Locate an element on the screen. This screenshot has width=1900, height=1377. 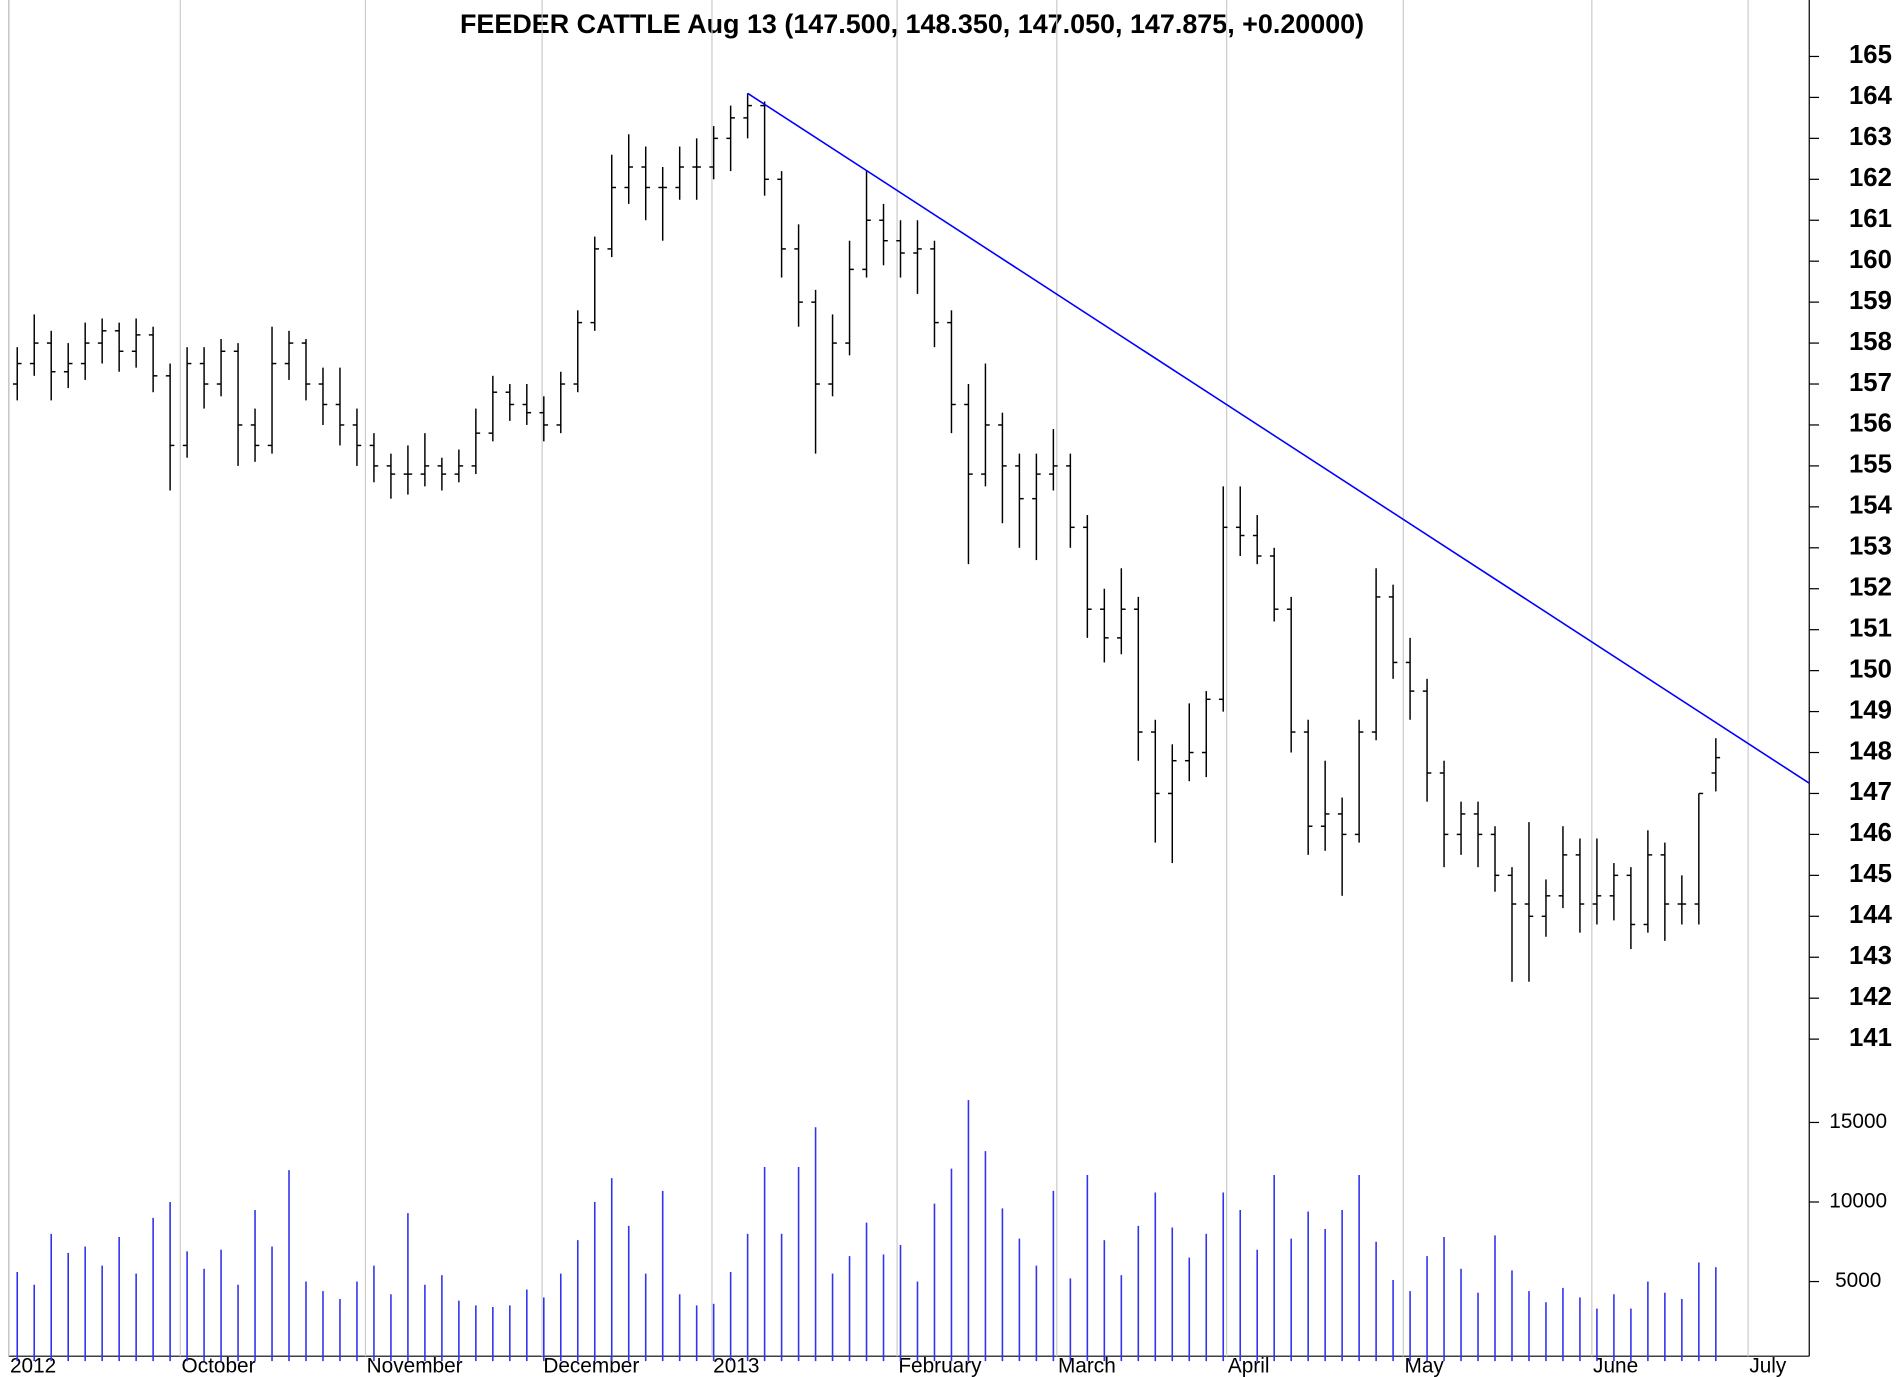
y-tick-label: 144 is located at coordinates (1871, 915).